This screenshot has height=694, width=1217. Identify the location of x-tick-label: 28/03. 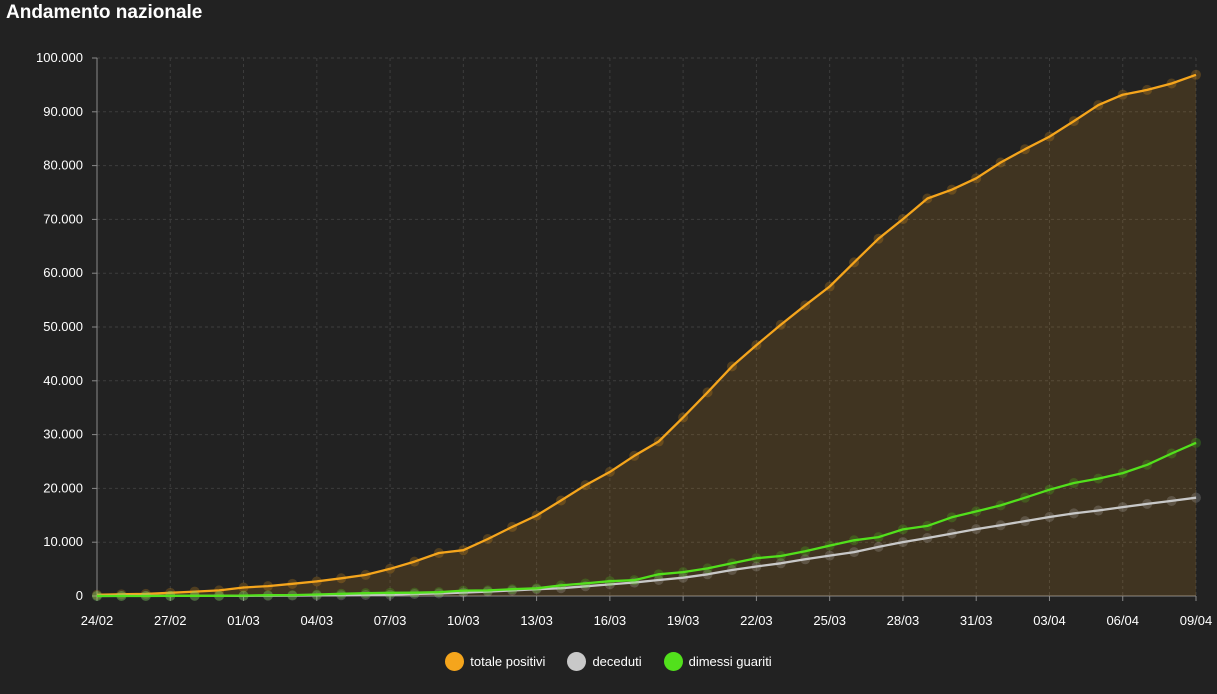
(903, 620).